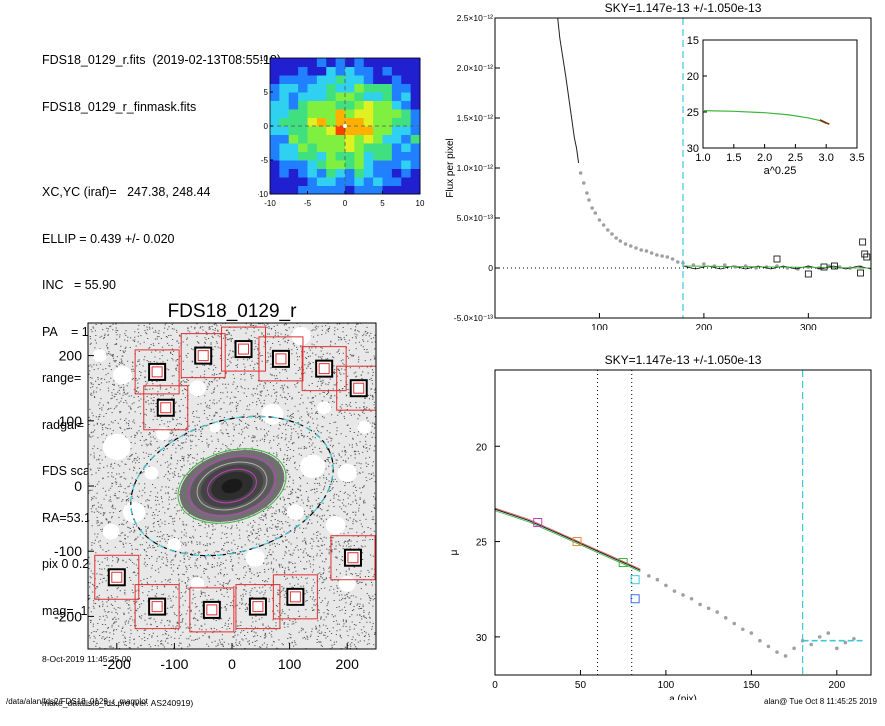 The height and width of the screenshot is (726, 885). Describe the element at coordinates (780, 94) in the screenshot. I see `inset-frame` at that location.